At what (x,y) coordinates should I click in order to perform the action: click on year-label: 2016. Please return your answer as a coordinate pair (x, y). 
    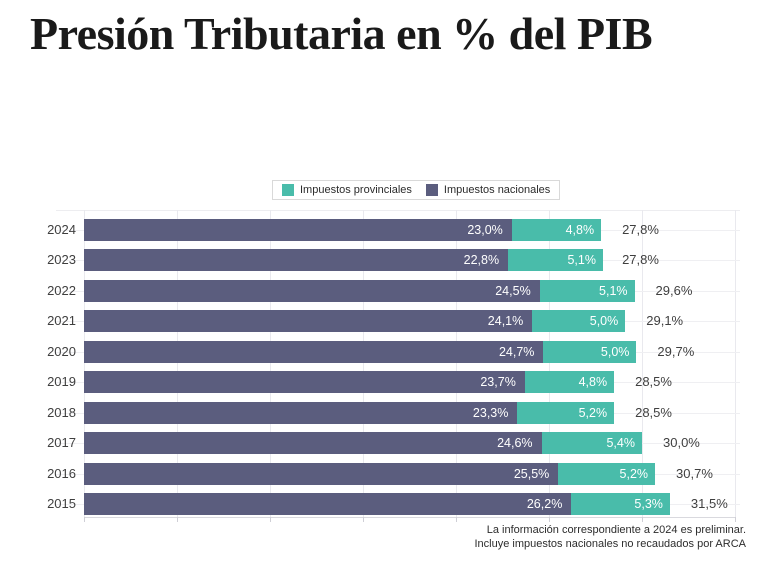
    Looking at the image, I should click on (61, 473).